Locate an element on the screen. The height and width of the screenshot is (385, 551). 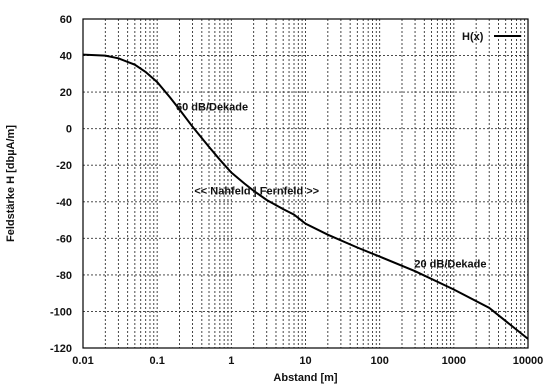
x-tick-label: 1 is located at coordinates (231, 361).